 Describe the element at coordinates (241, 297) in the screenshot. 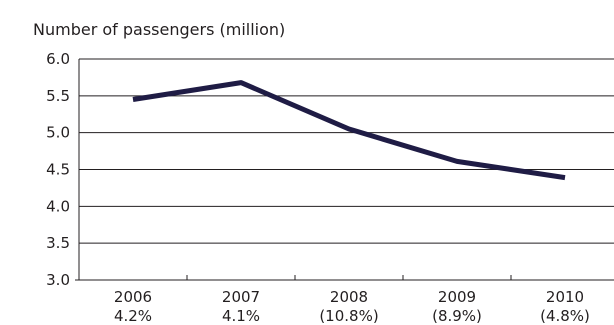

I see `x-tick-label: 2007` at that location.